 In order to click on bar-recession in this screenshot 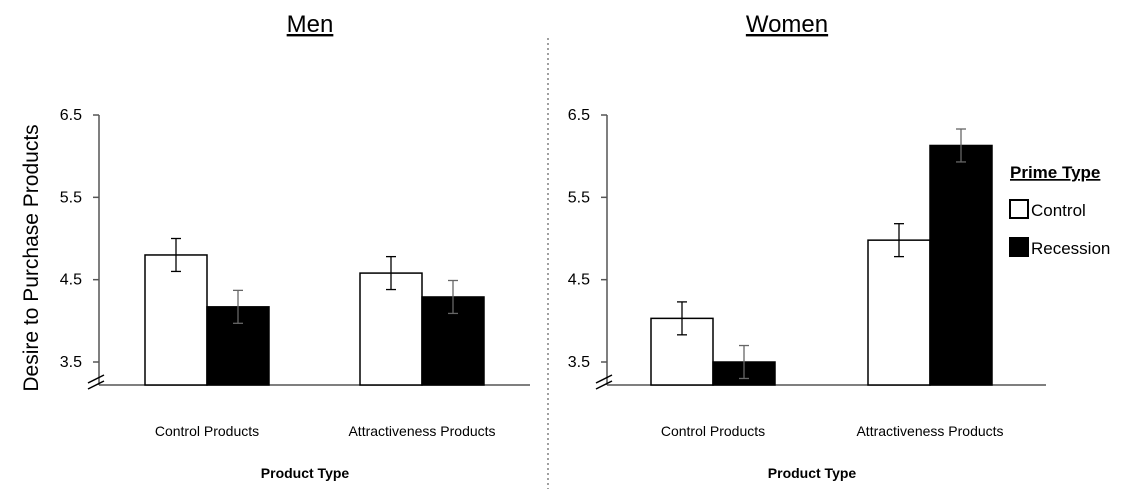, I will do `click(961, 265)`.